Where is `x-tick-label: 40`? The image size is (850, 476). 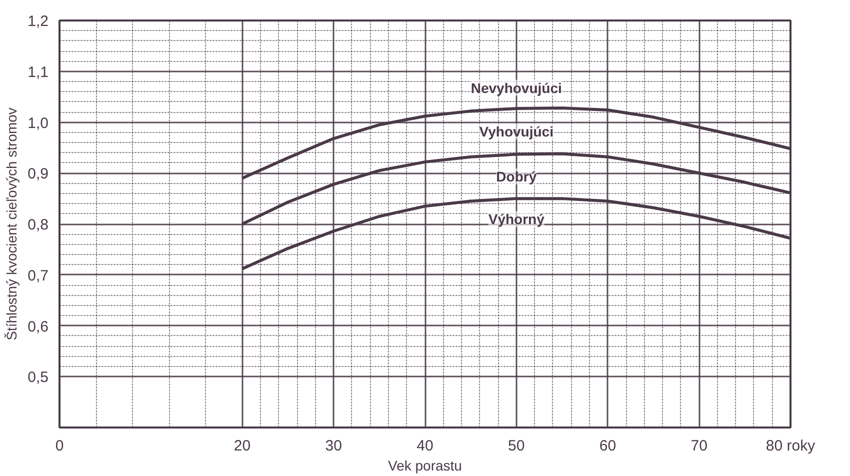
x-tick-label: 40 is located at coordinates (425, 446).